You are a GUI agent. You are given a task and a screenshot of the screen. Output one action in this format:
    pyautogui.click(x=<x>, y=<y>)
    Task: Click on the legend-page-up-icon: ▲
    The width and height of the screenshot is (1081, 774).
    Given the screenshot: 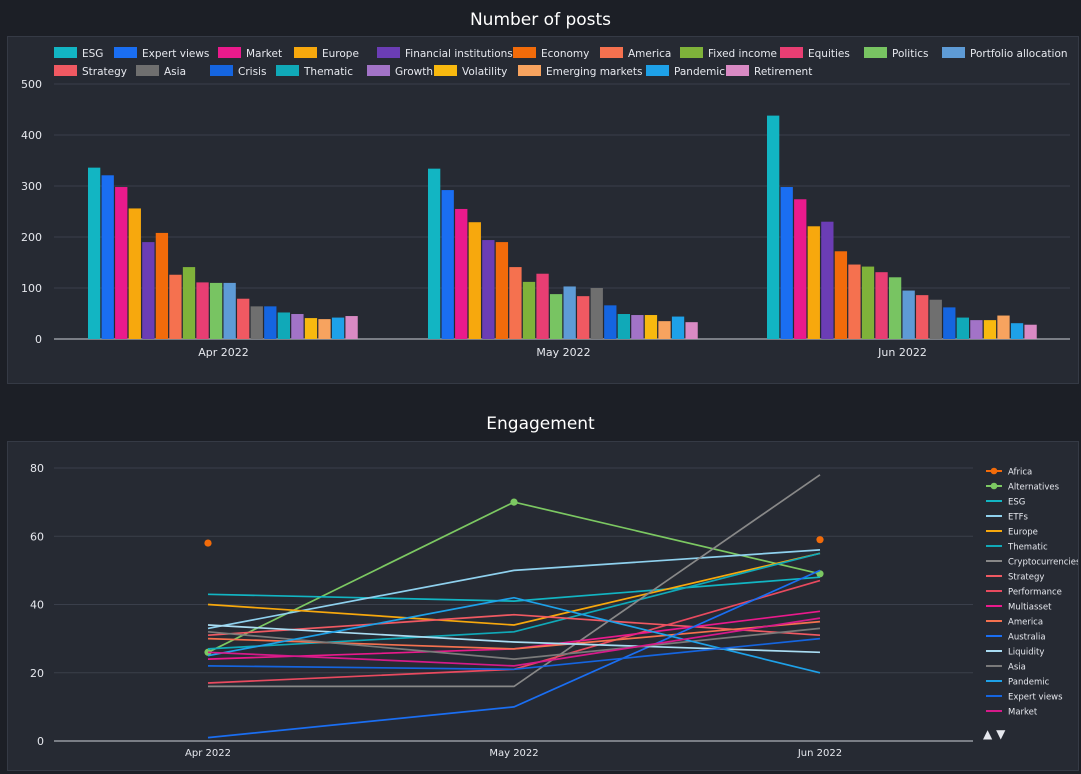 What is the action you would take?
    pyautogui.click(x=988, y=734)
    